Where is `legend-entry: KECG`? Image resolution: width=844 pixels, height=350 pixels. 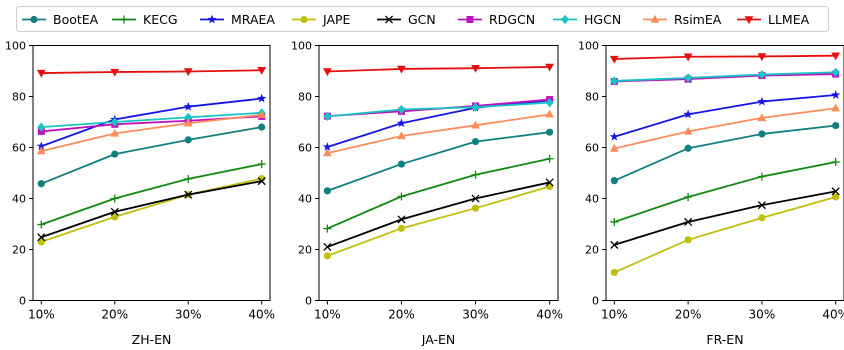 legend-entry: KECG is located at coordinates (145, 19).